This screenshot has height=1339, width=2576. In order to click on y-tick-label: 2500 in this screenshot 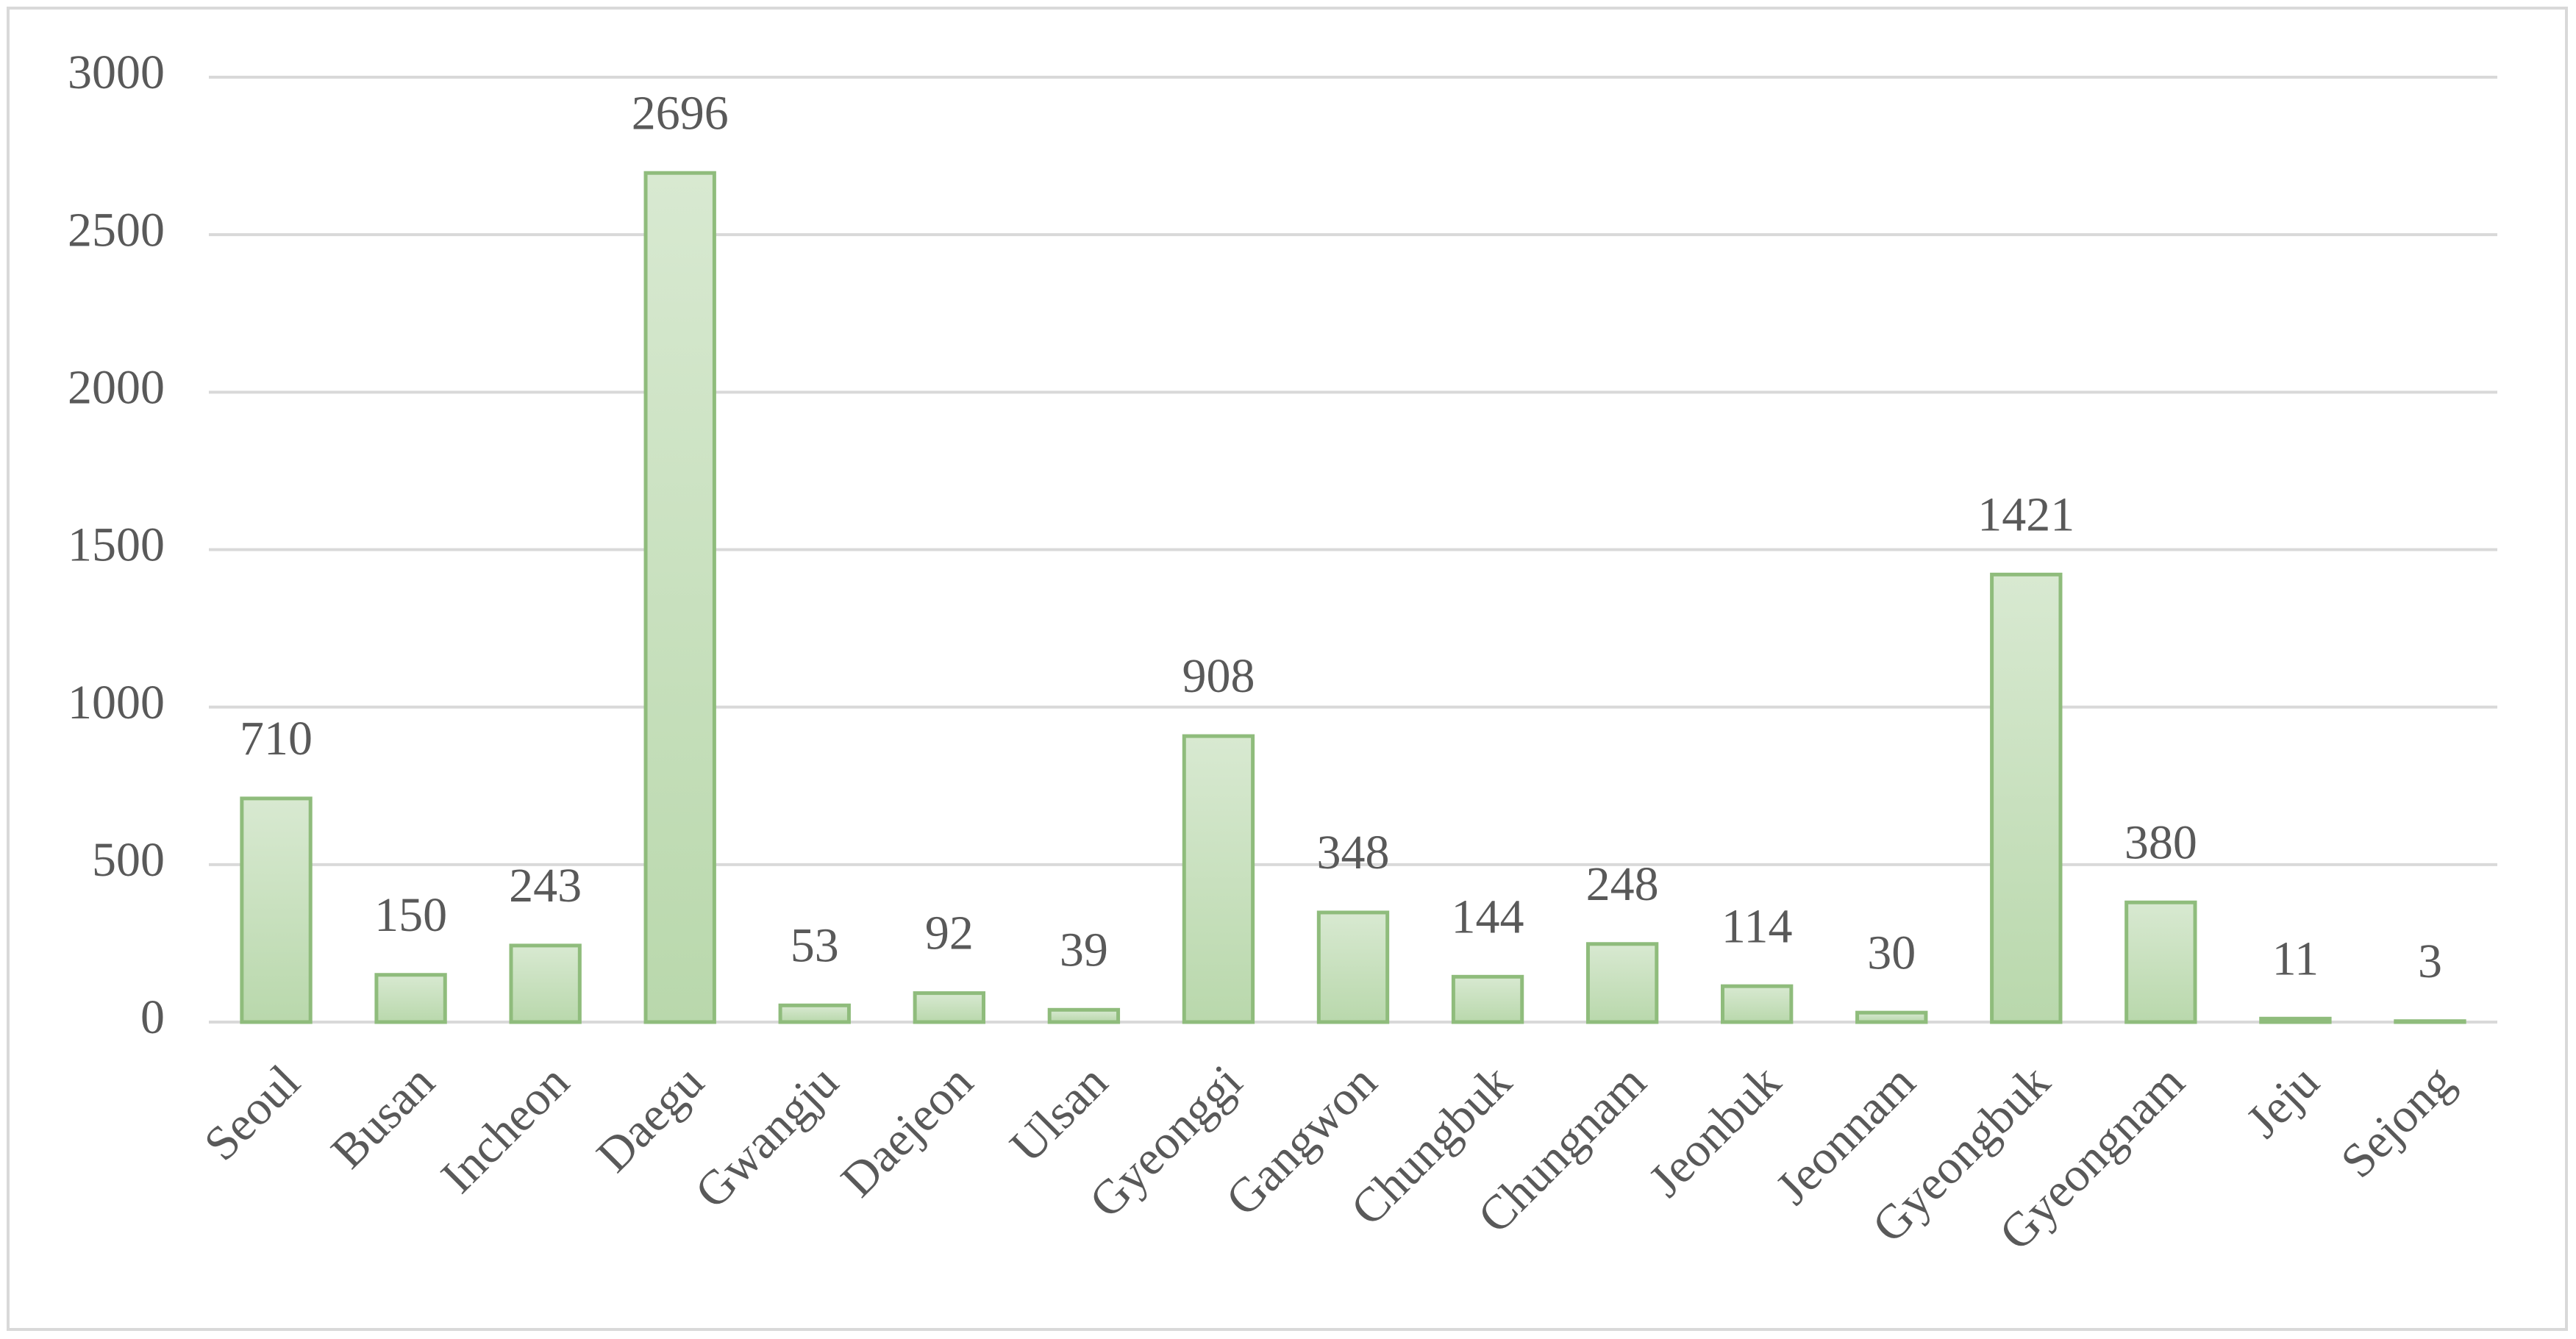, I will do `click(116, 230)`.